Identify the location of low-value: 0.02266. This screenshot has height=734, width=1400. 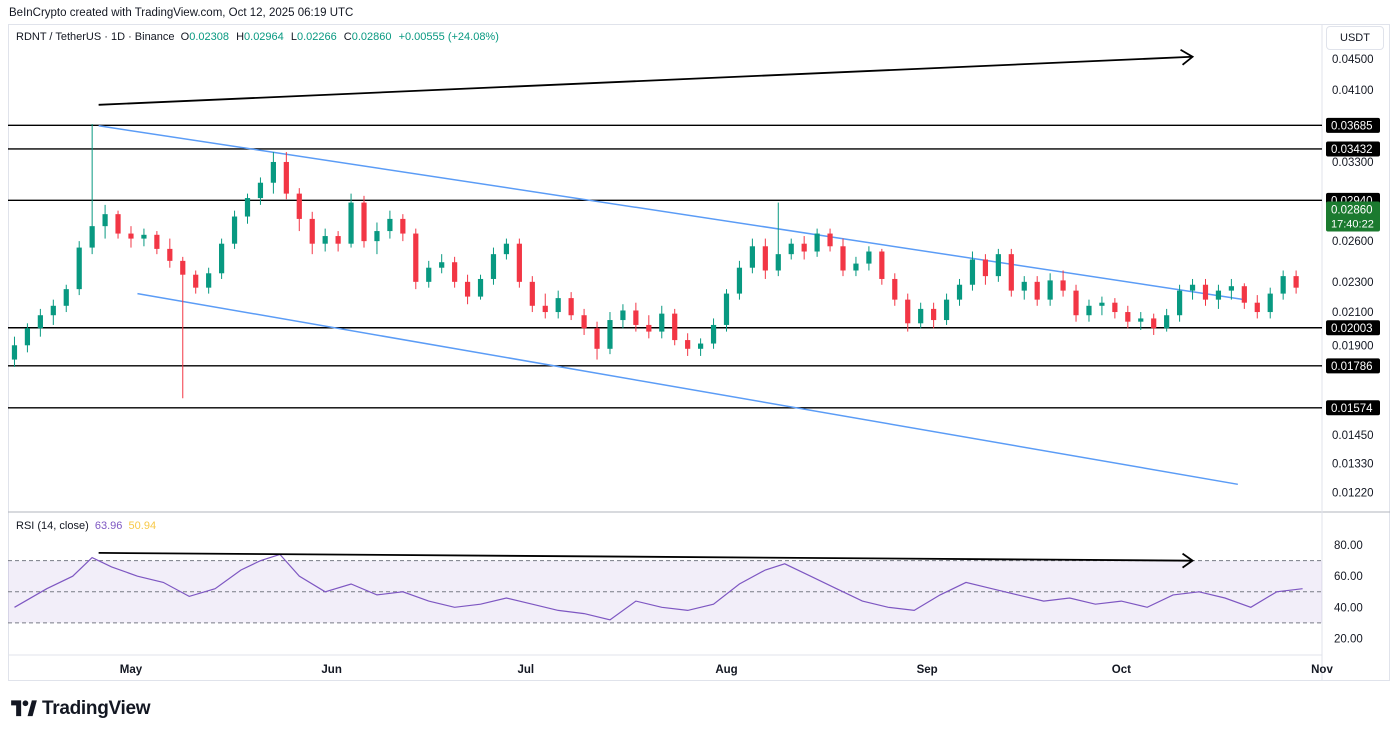
(316, 37).